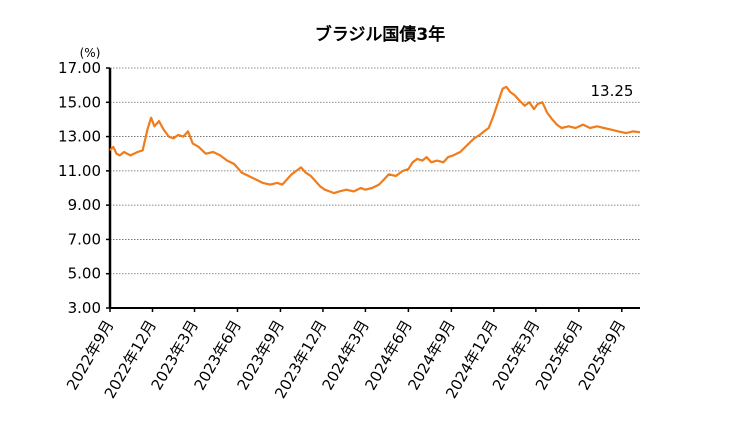 The width and height of the screenshot is (742, 438). What do you see at coordinates (79, 171) in the screenshot?
I see `y-tick-label: 11.00` at bounding box center [79, 171].